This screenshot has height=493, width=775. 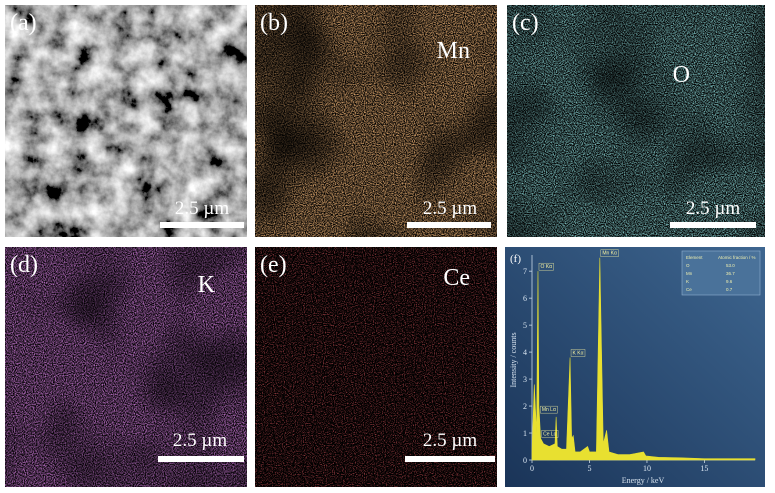 I want to click on table-box, so click(x=721, y=273).